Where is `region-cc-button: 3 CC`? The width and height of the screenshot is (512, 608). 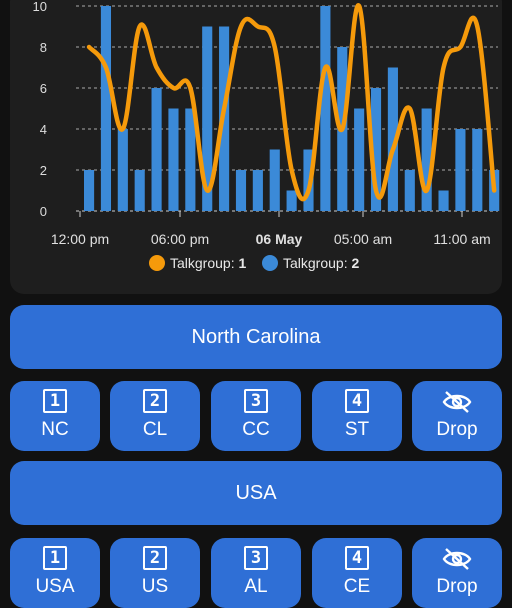 region-cc-button: 3 CC is located at coordinates (256, 416).